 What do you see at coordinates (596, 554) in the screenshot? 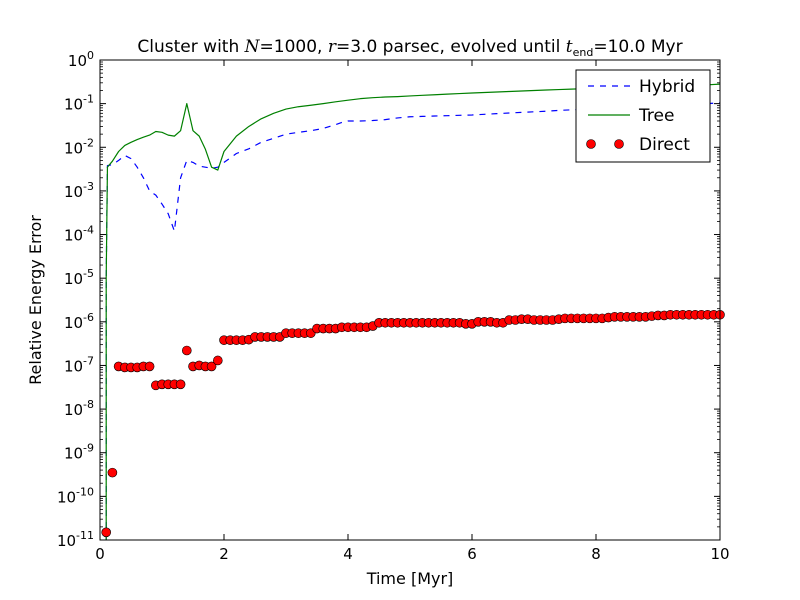
I see `x-tick-label: 8` at bounding box center [596, 554].